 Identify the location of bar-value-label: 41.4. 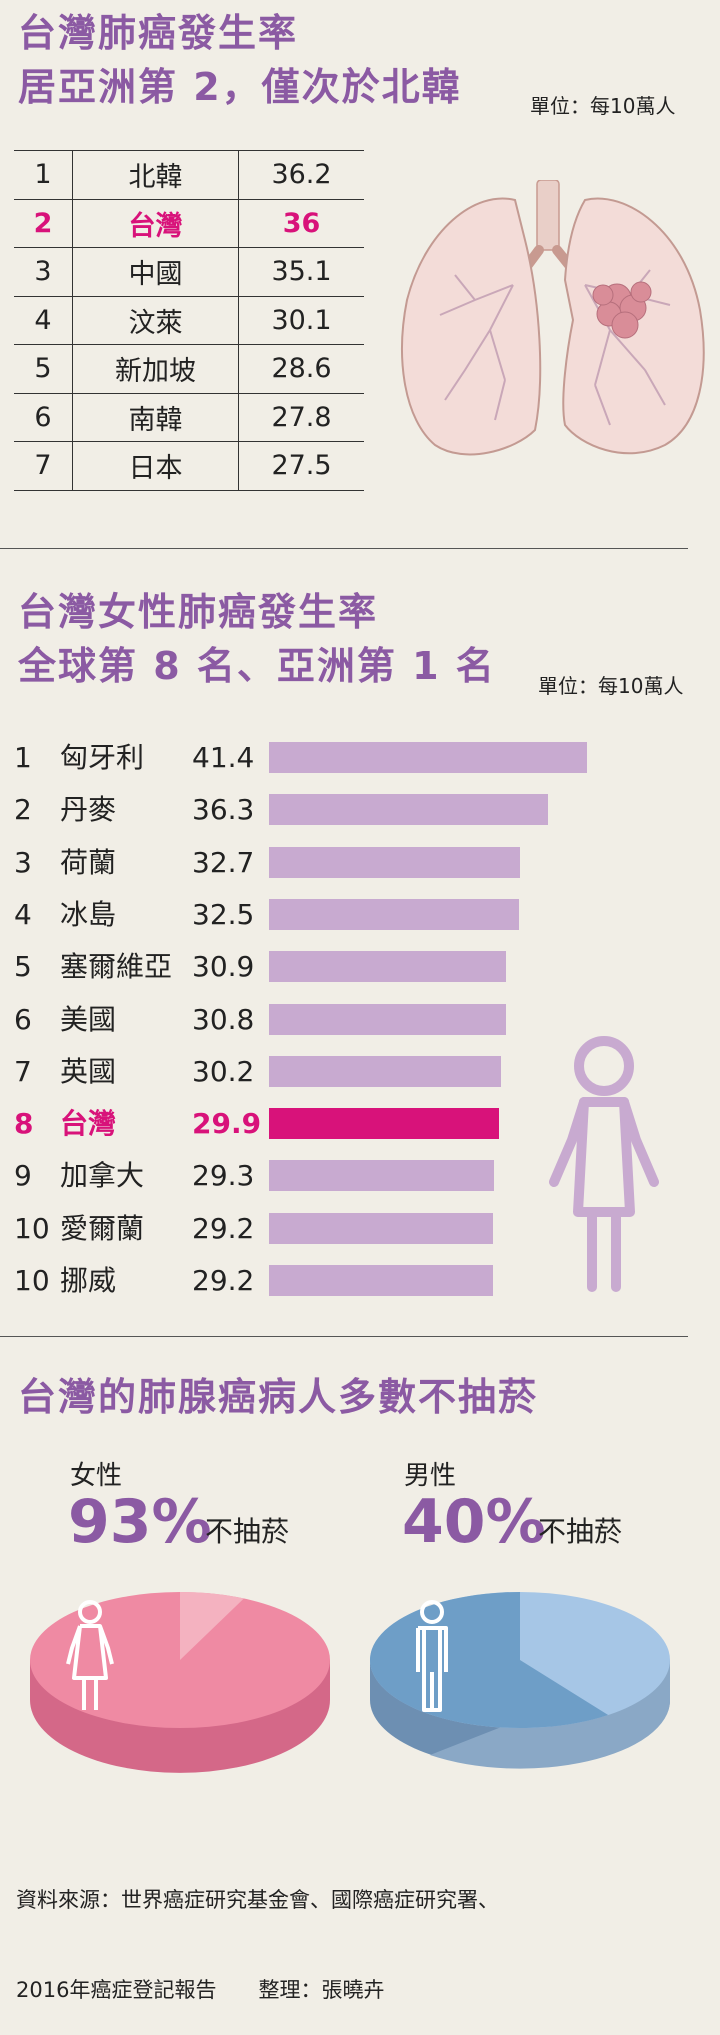
(223, 757).